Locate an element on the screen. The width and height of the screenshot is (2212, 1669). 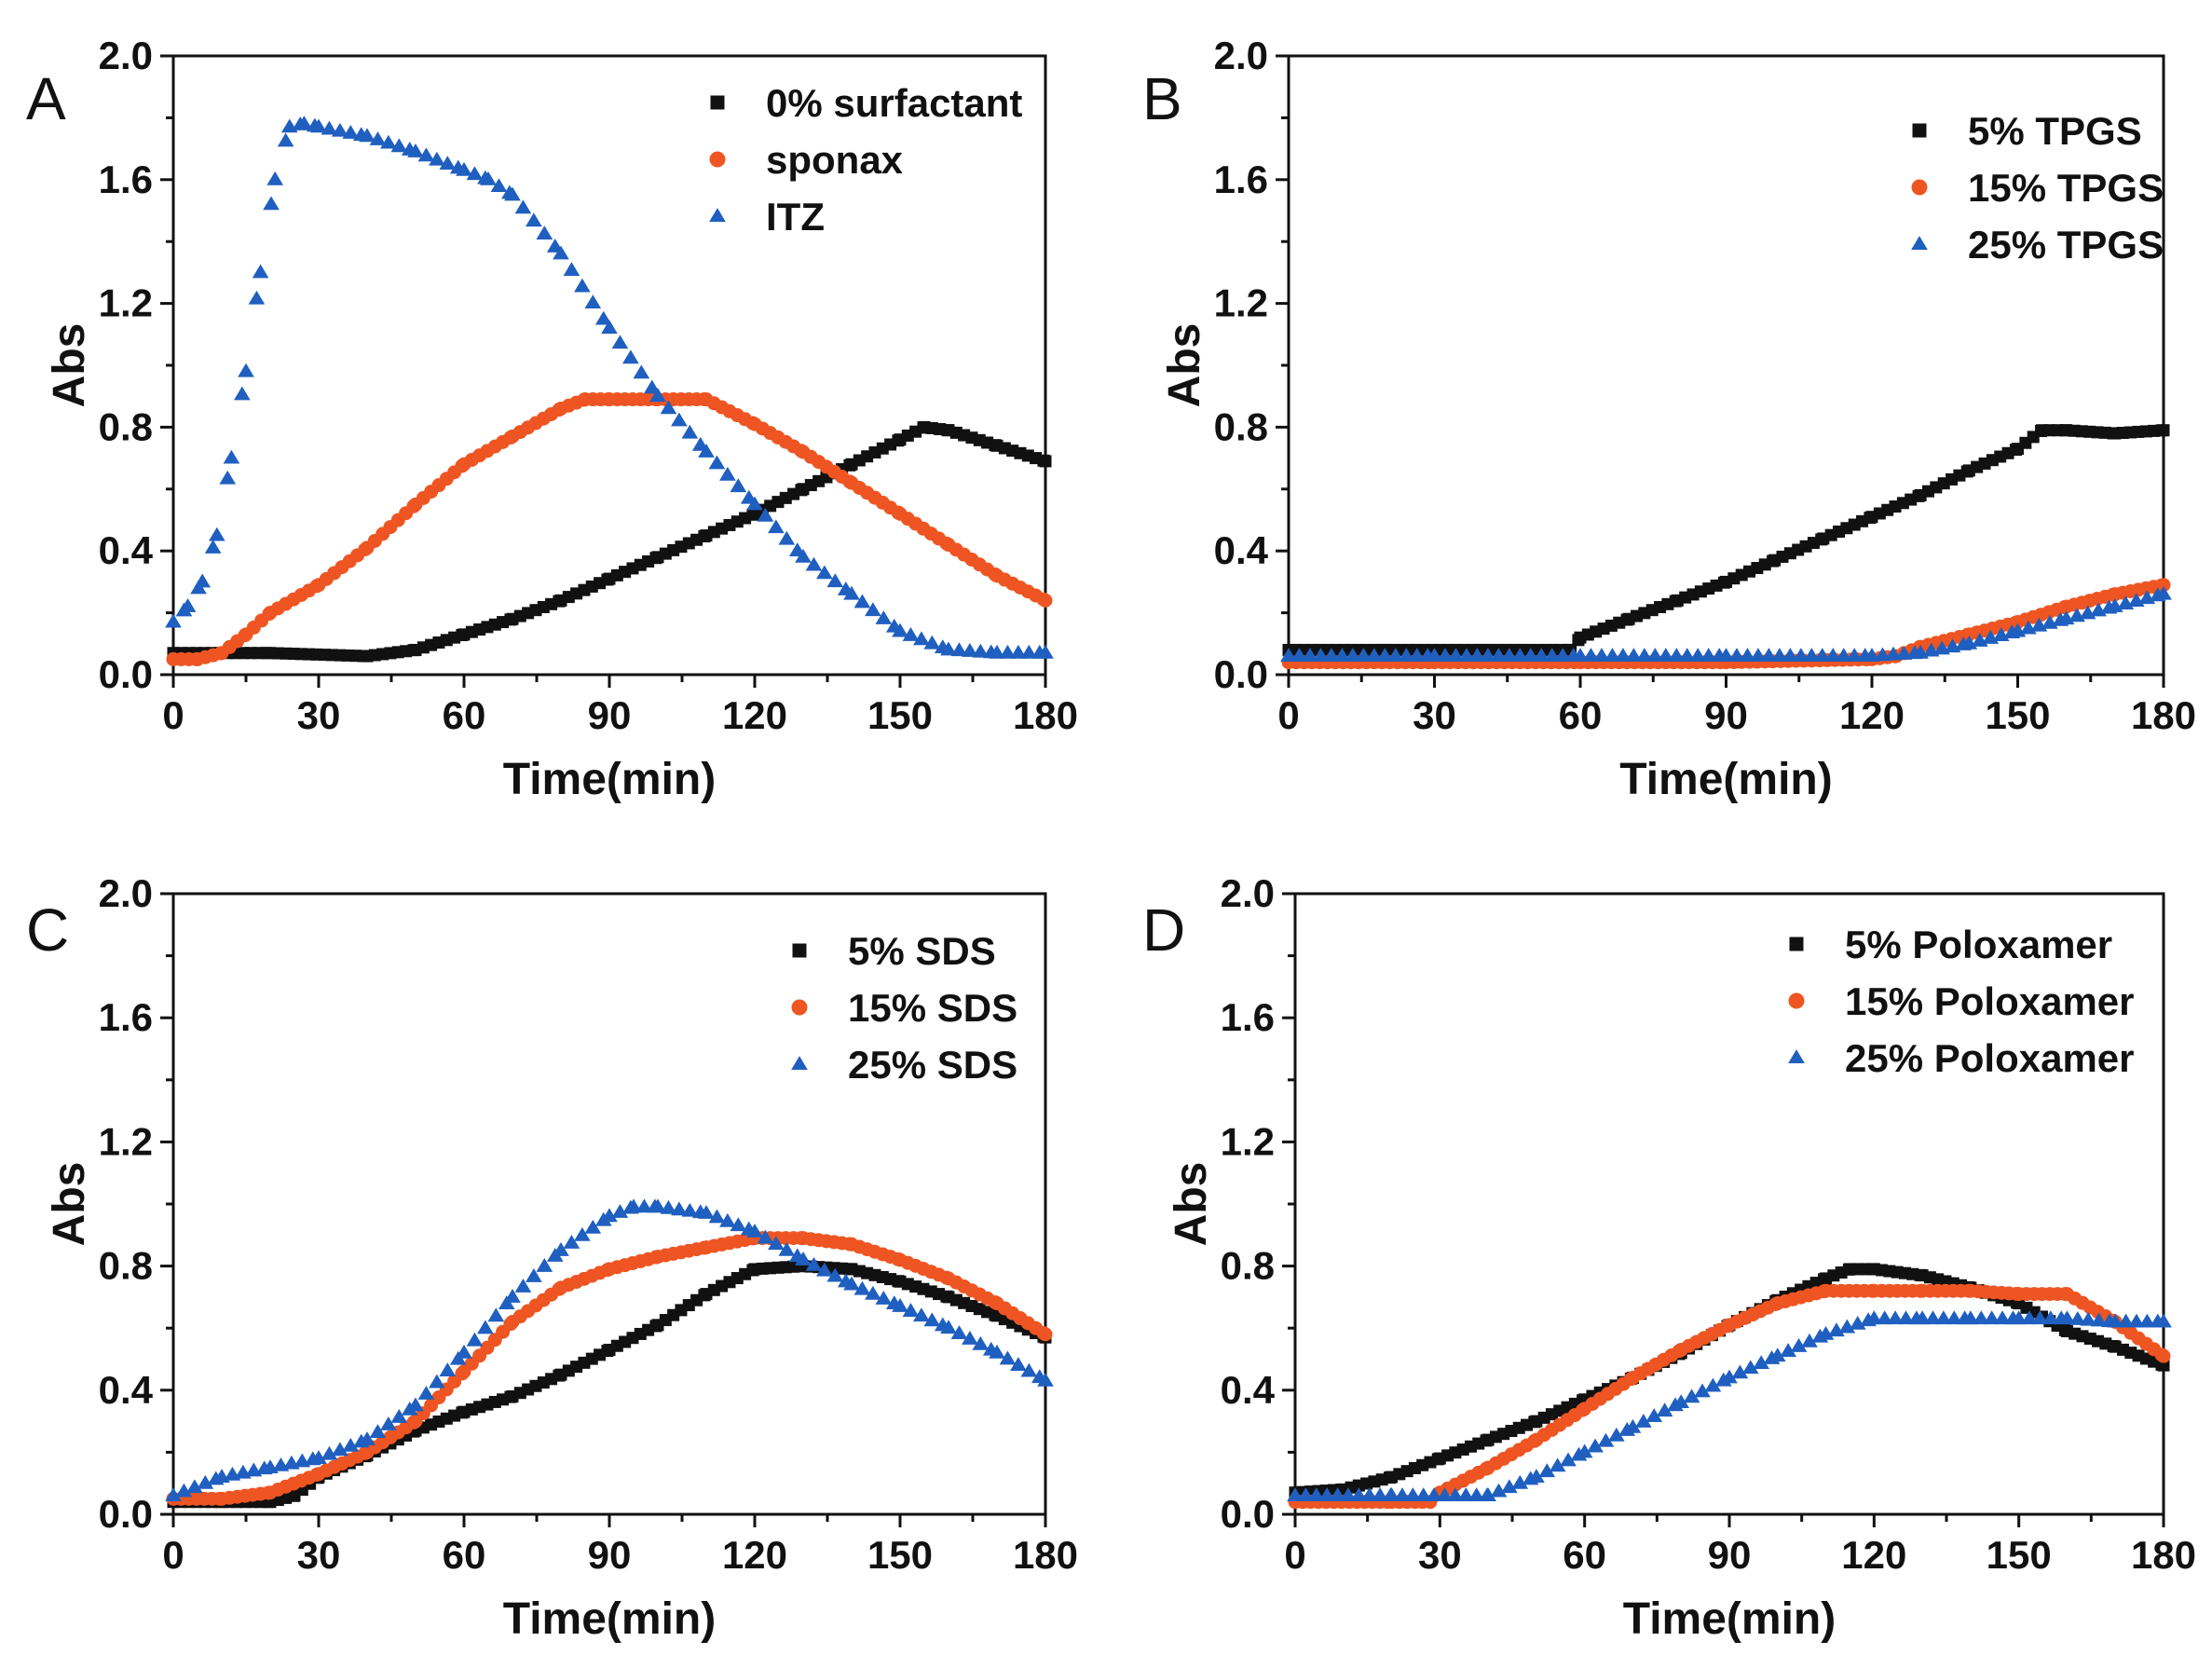
y-tick-label: 1.6 is located at coordinates (1248, 1017).